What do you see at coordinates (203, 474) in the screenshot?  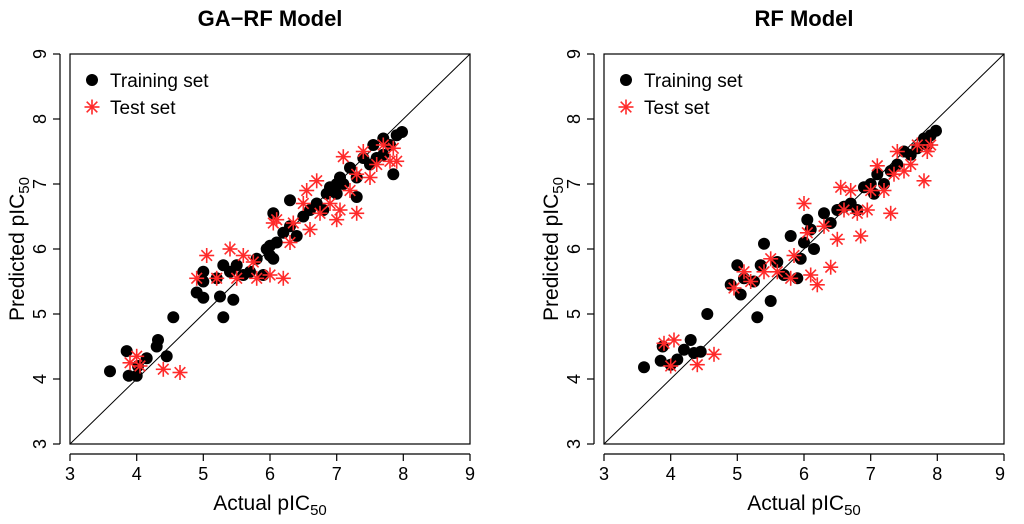 I see `x-tick-label: 5` at bounding box center [203, 474].